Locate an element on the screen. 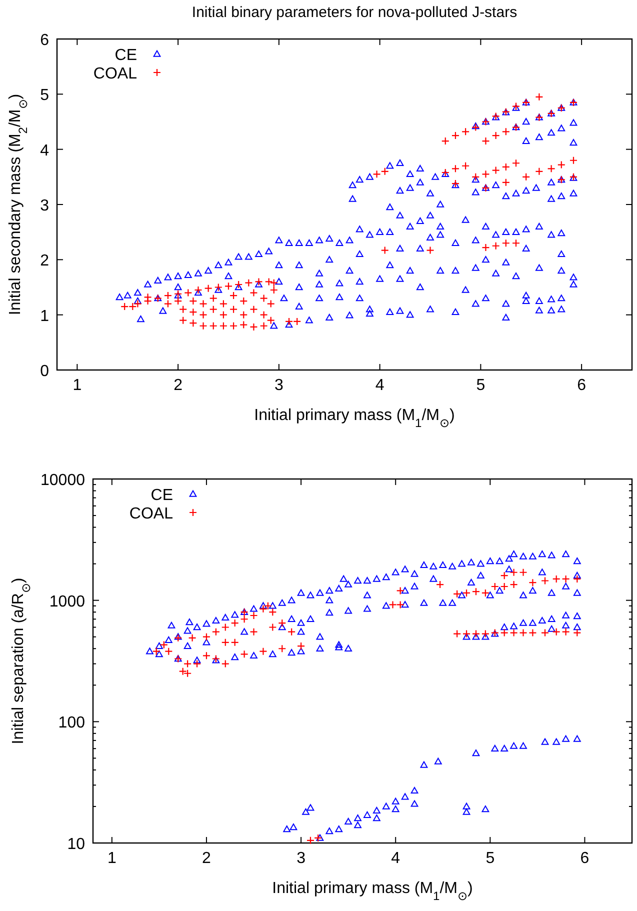 The height and width of the screenshot is (911, 637). y-tick-label: 1000 is located at coordinates (67, 601).